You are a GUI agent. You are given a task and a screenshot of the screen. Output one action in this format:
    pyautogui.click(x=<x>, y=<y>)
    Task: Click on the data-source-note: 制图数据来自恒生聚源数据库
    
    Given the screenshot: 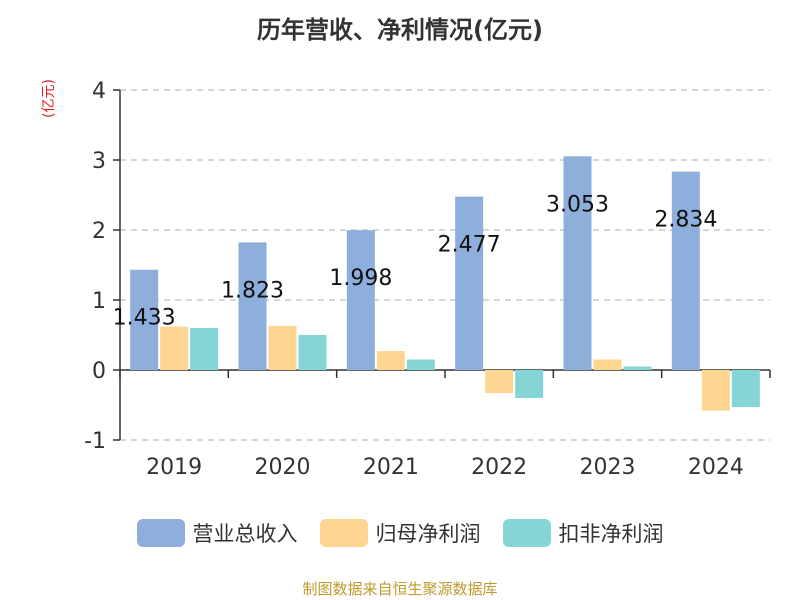 What is the action you would take?
    pyautogui.click(x=400, y=589)
    